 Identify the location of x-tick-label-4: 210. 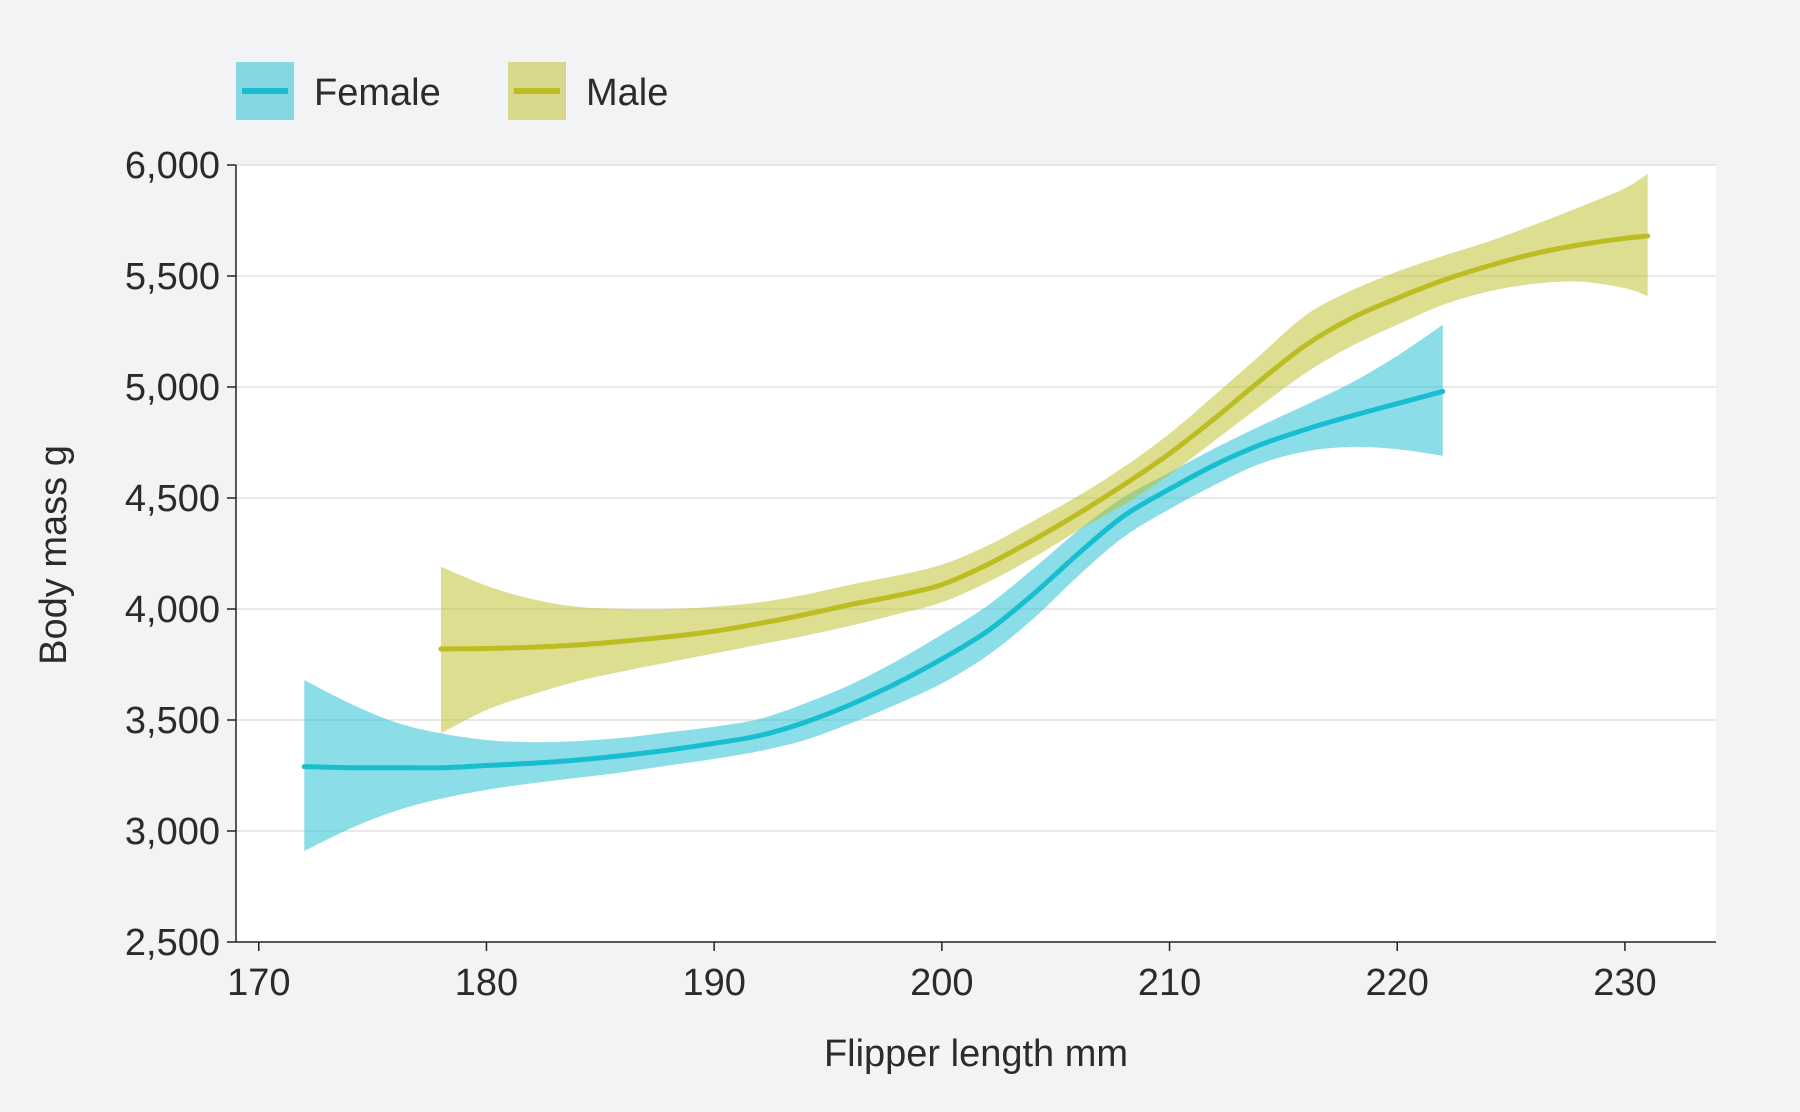
(1169, 983).